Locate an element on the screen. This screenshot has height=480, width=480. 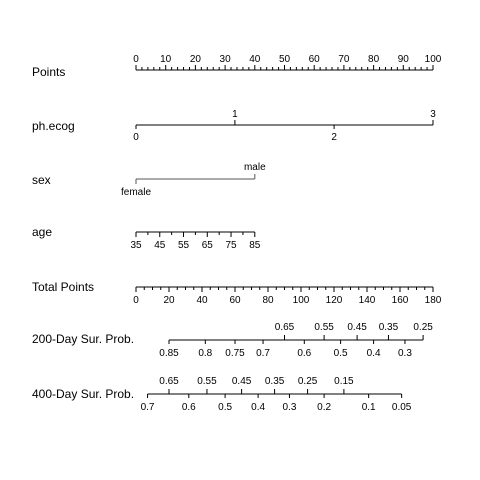
total-points-tick-label: 160 is located at coordinates (400, 300).